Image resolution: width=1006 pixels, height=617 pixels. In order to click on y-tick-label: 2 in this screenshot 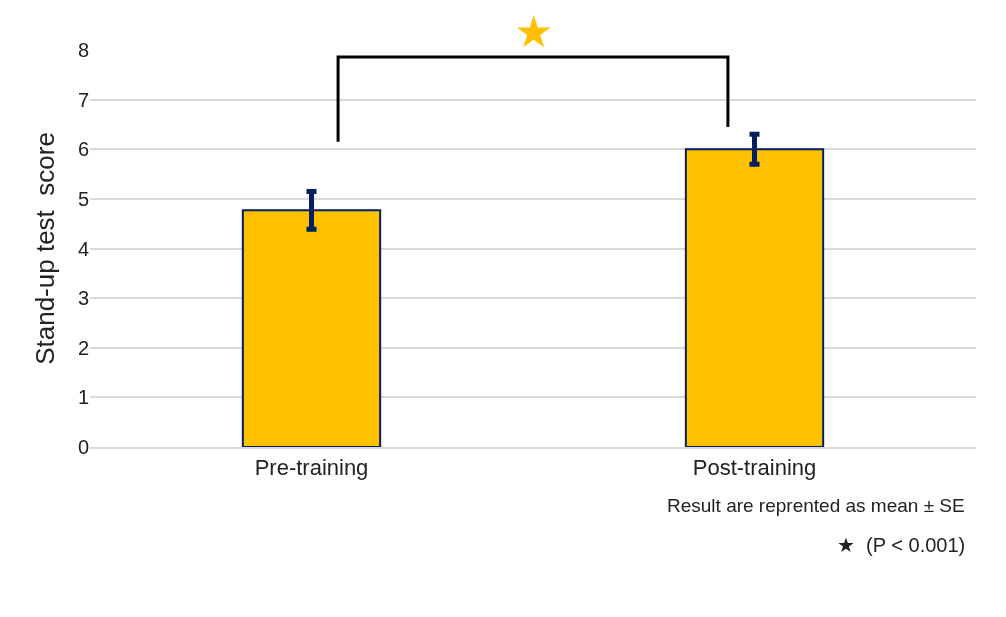, I will do `click(83, 347)`.